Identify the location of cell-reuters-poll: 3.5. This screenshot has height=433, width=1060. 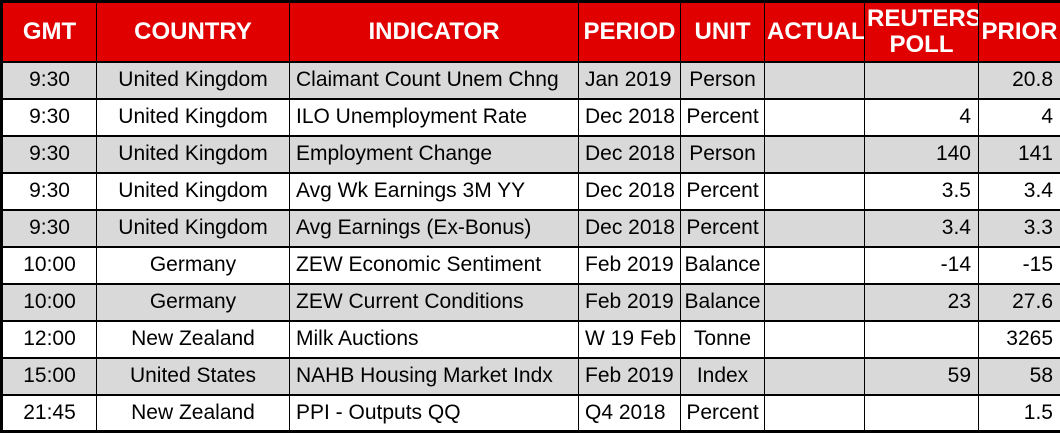
(922, 191).